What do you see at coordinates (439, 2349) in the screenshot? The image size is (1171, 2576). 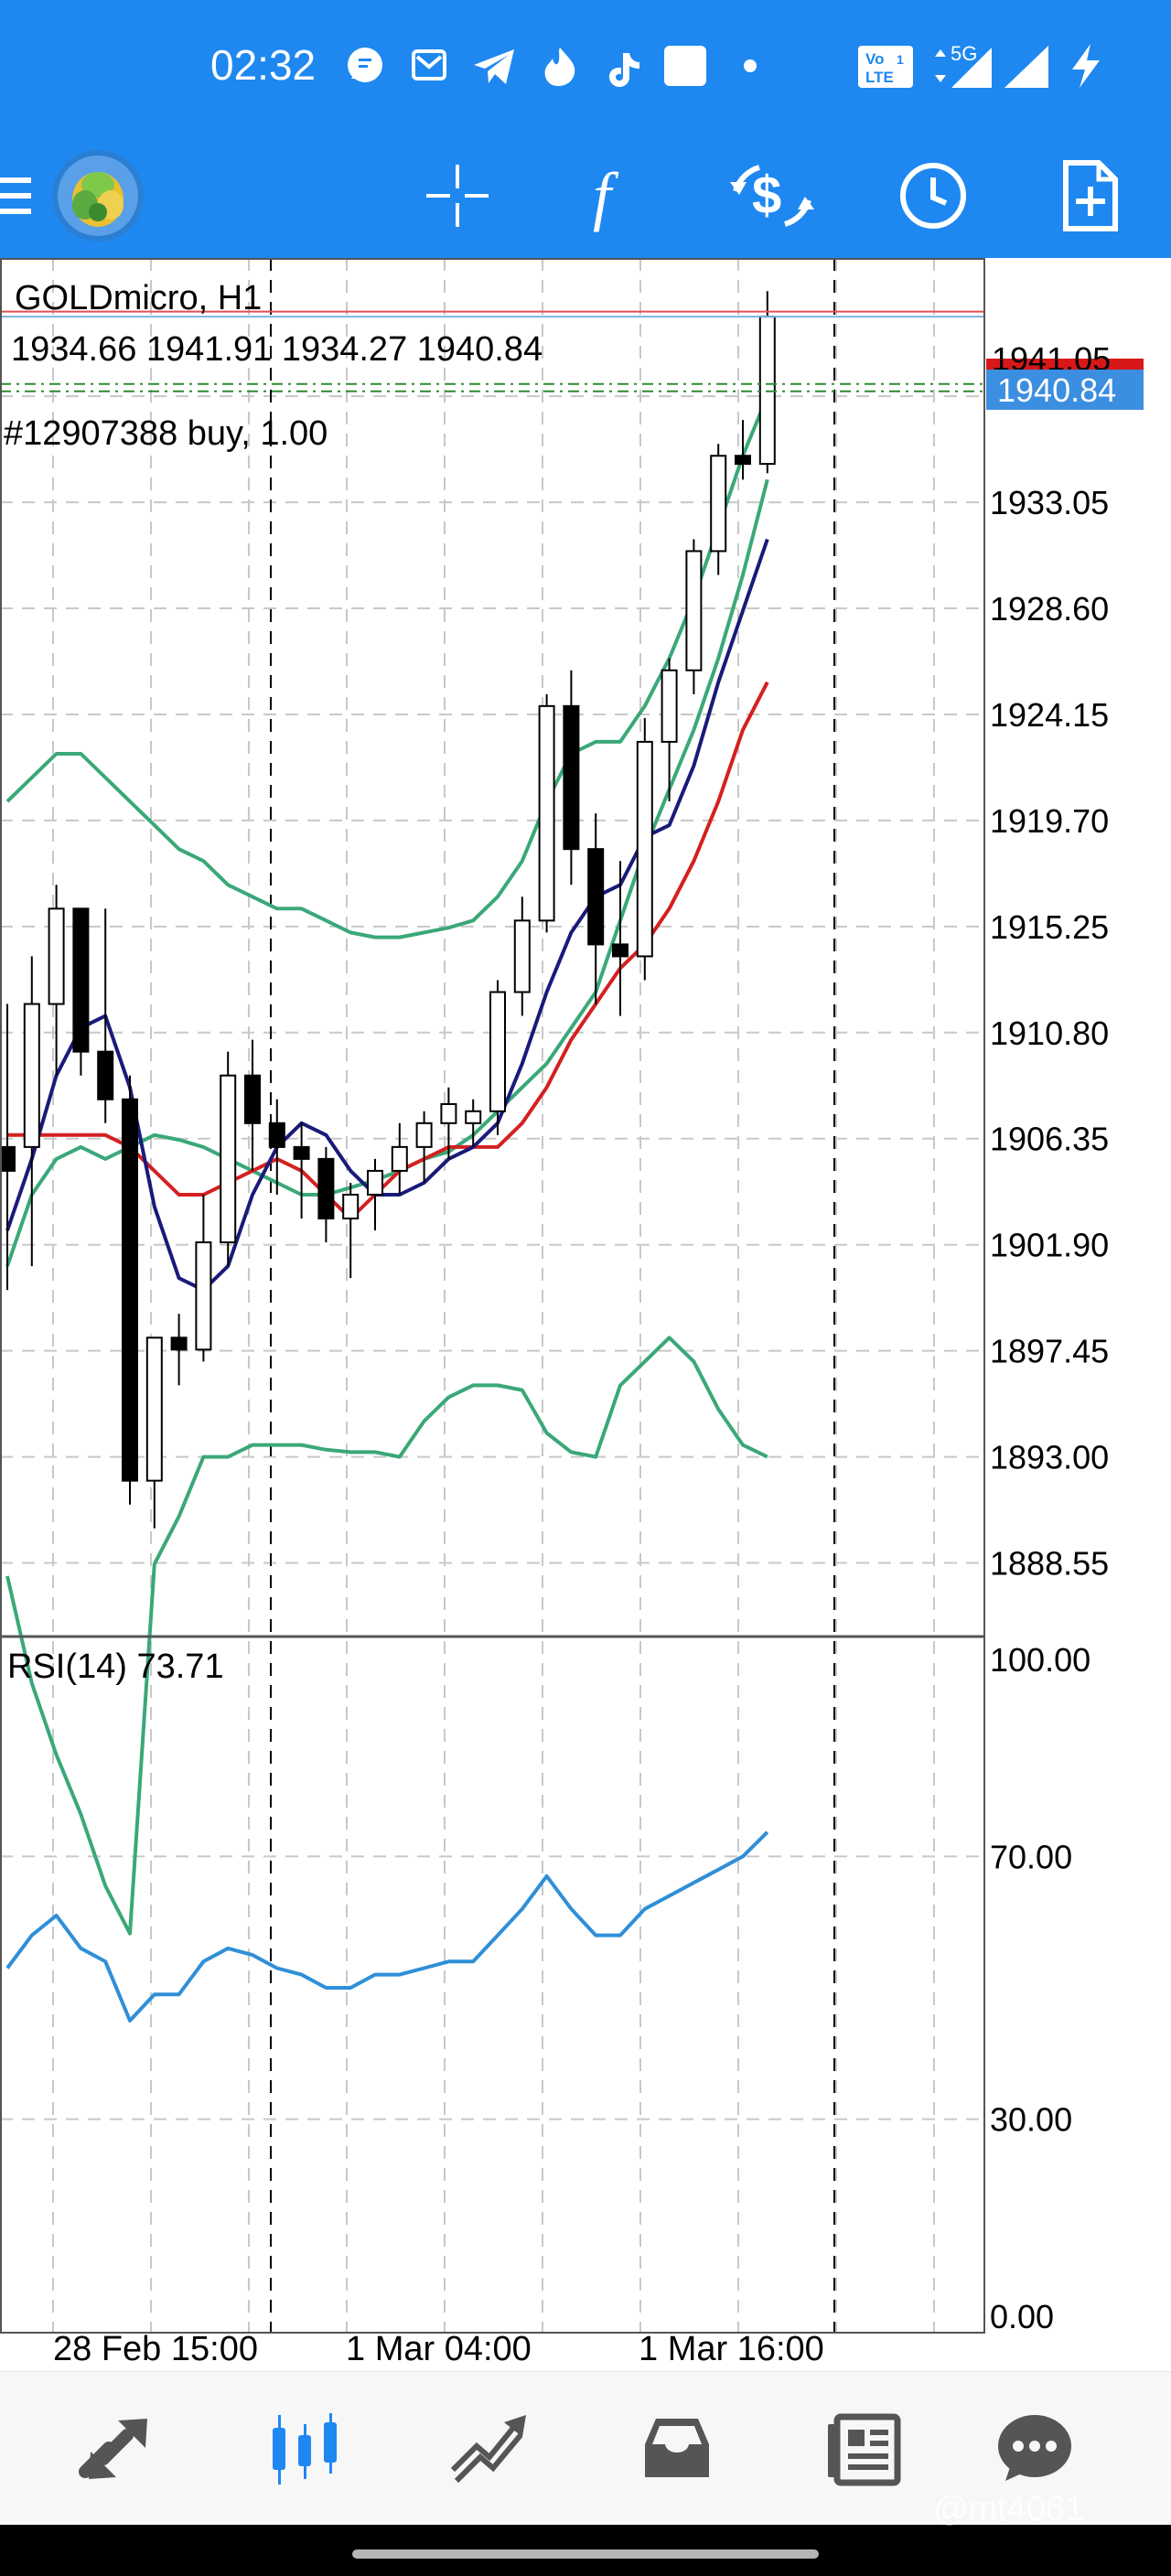 I see `time-axis-label: 1 Mar 04:00` at bounding box center [439, 2349].